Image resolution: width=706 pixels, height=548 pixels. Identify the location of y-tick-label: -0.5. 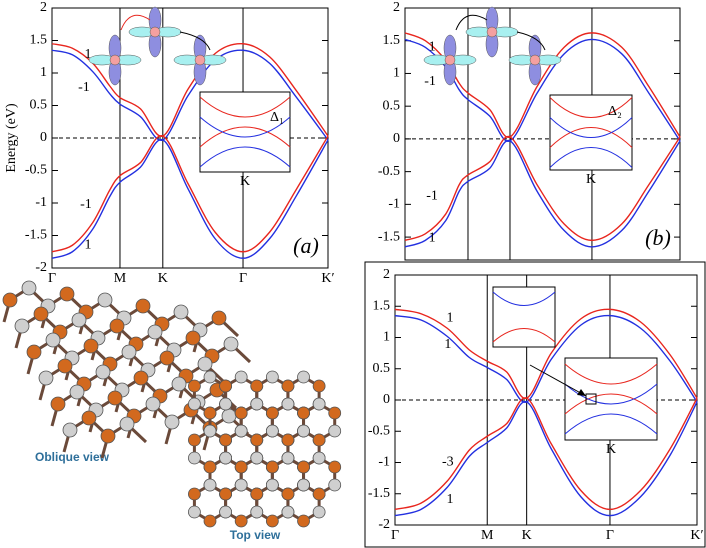
(379, 430).